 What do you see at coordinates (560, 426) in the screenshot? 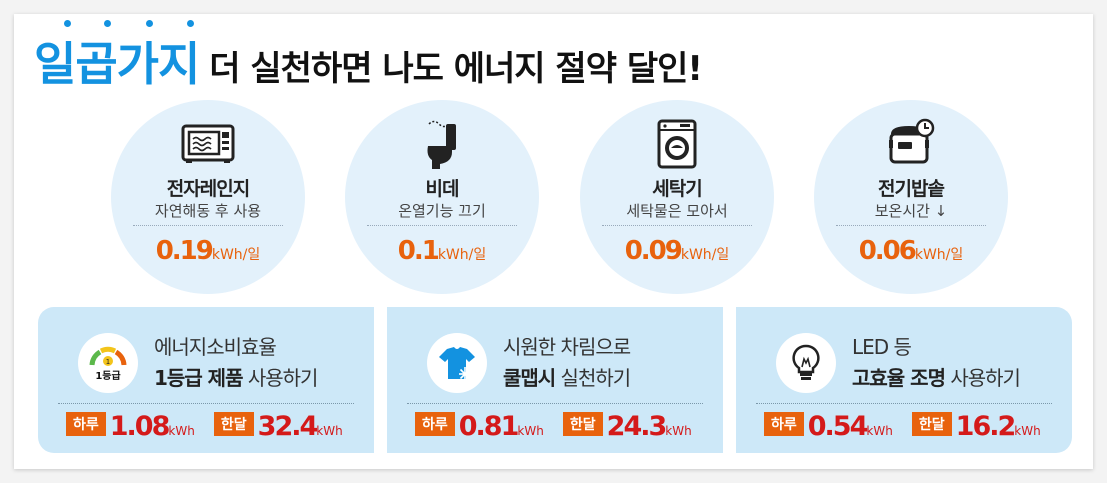
I see `panel-stats: 하루 0.81kWh 한달 24.3kWh` at bounding box center [560, 426].